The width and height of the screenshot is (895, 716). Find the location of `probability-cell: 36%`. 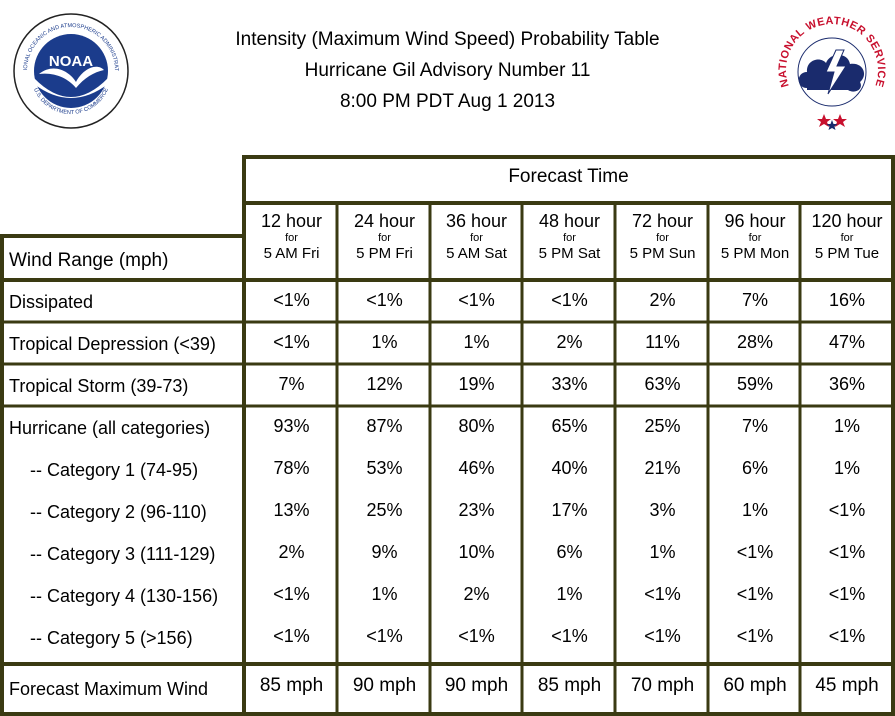

probability-cell: 36% is located at coordinates (847, 383).